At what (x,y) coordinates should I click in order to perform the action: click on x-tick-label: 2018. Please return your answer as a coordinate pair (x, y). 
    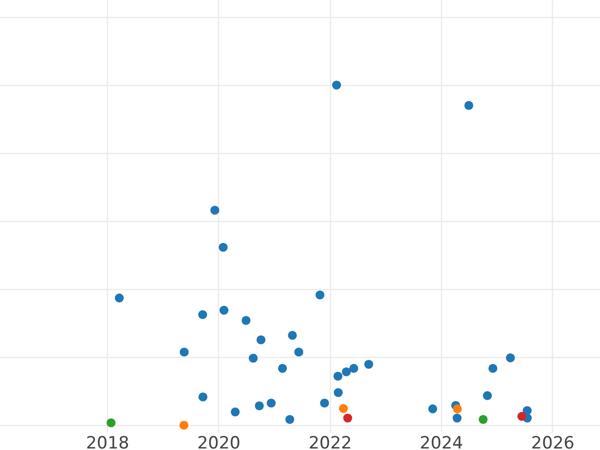
    Looking at the image, I should click on (108, 442).